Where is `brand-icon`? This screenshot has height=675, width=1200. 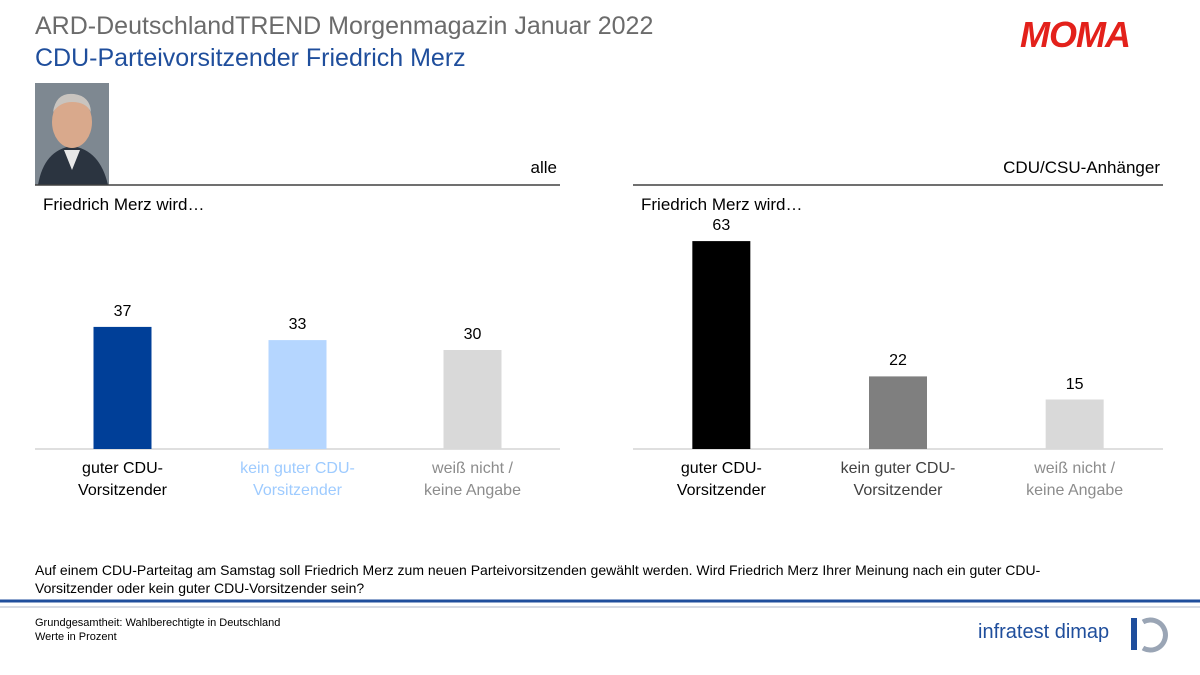
brand-icon is located at coordinates (1149, 635).